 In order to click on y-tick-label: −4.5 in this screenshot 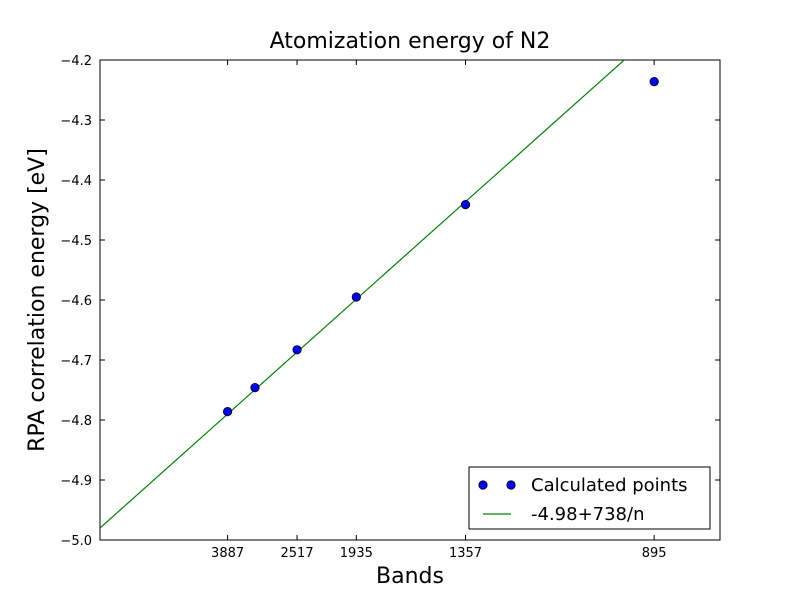, I will do `click(76, 241)`.